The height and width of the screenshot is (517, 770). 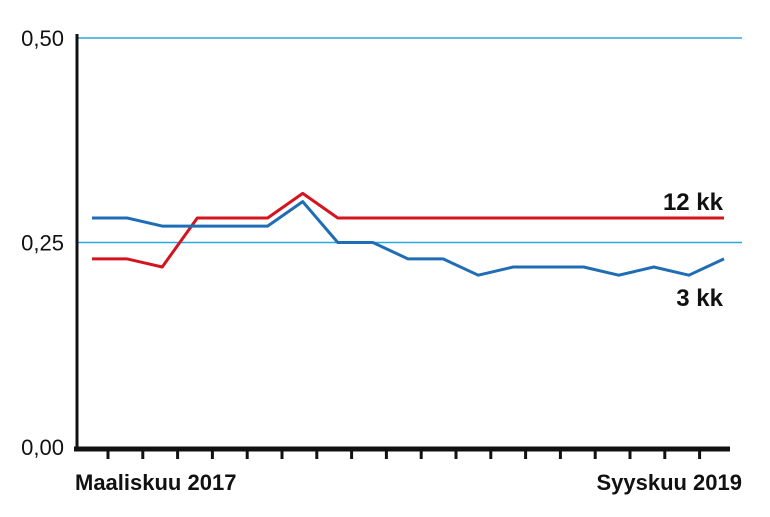 What do you see at coordinates (699, 298) in the screenshot?
I see `series-label-1: 3 kk` at bounding box center [699, 298].